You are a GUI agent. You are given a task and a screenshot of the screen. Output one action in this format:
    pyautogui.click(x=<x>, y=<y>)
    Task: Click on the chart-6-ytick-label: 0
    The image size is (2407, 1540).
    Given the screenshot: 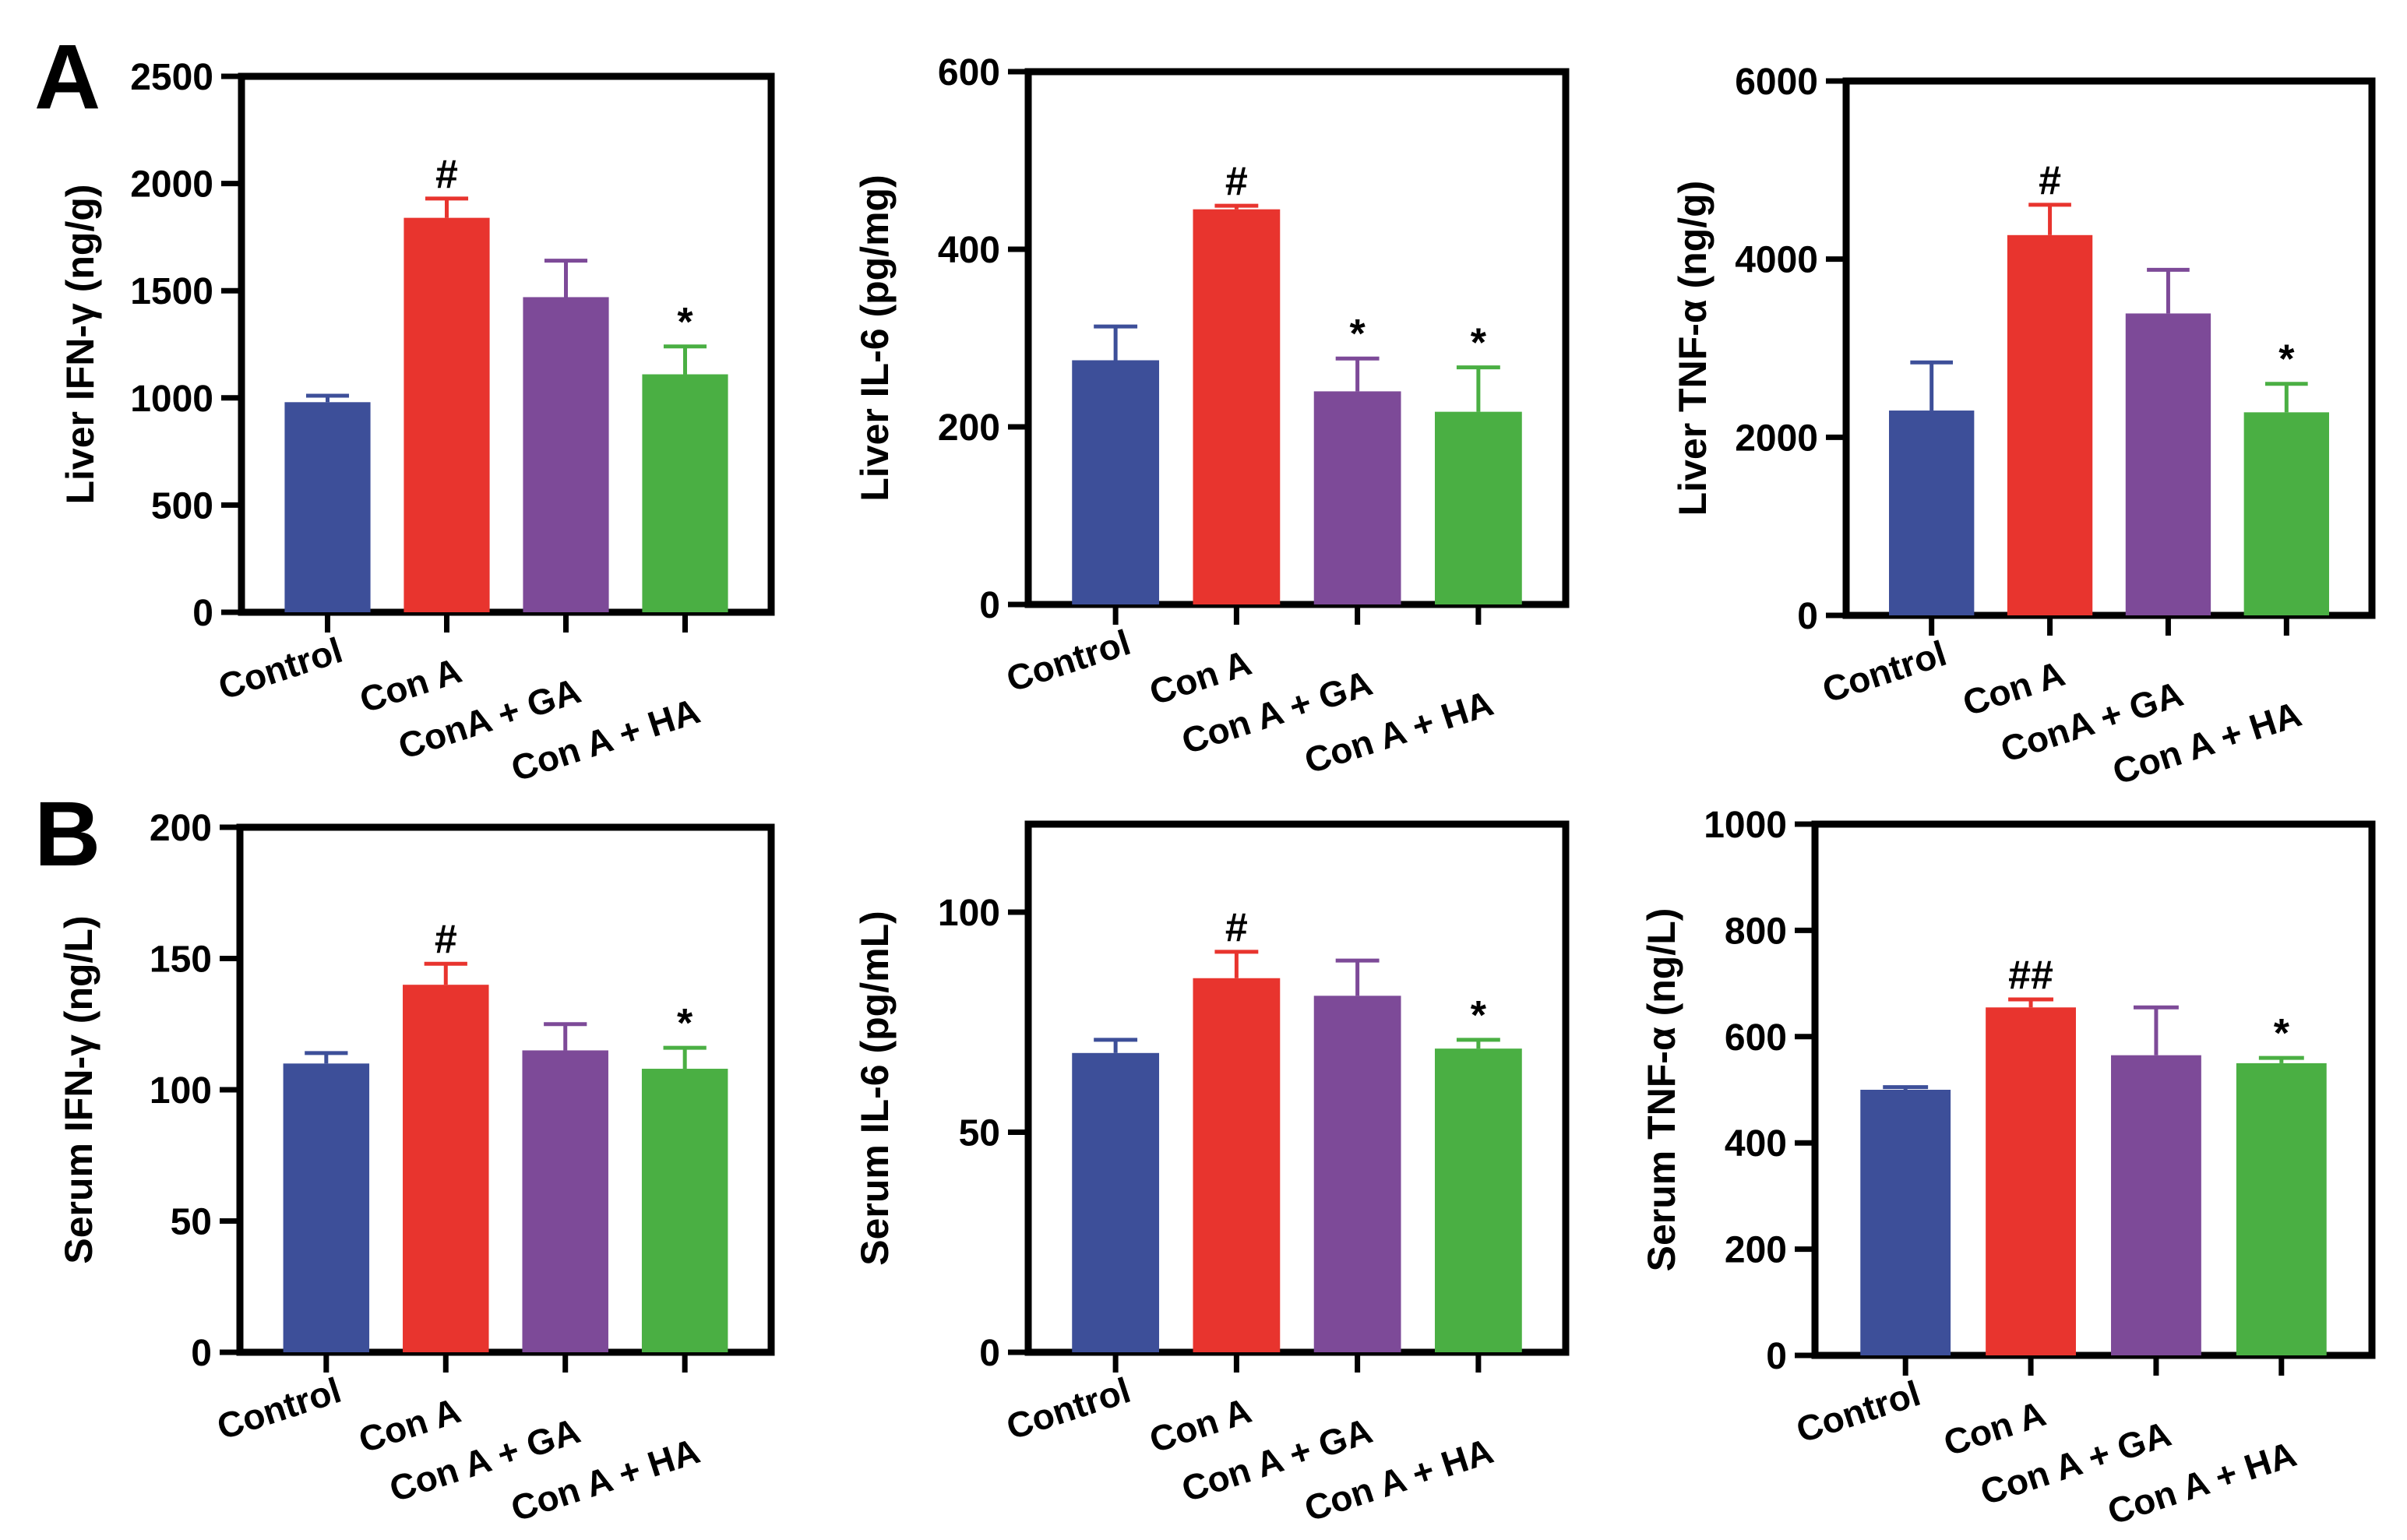 What is the action you would take?
    pyautogui.click(x=1776, y=1356)
    